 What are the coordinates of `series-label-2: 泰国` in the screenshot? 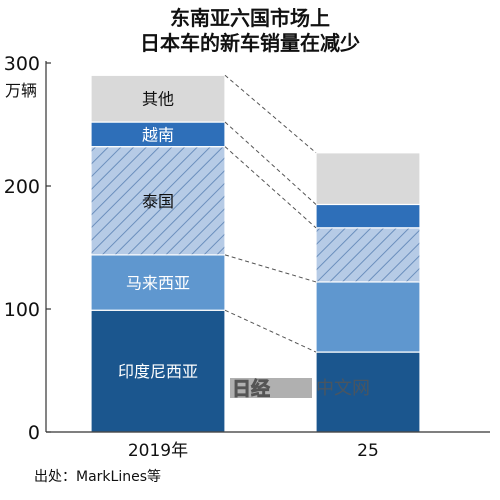 It's located at (158, 201).